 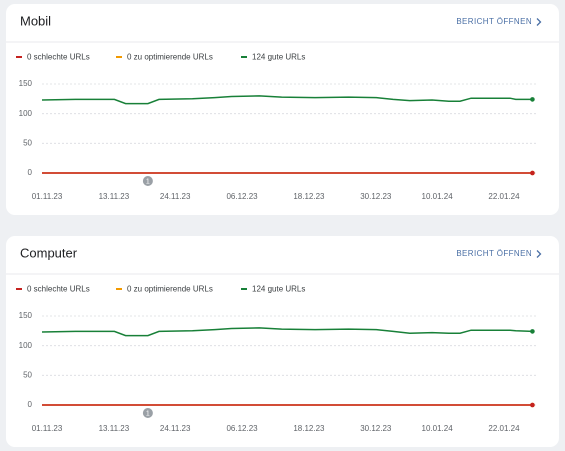 What do you see at coordinates (49, 252) in the screenshot?
I see `card-title: Computer` at bounding box center [49, 252].